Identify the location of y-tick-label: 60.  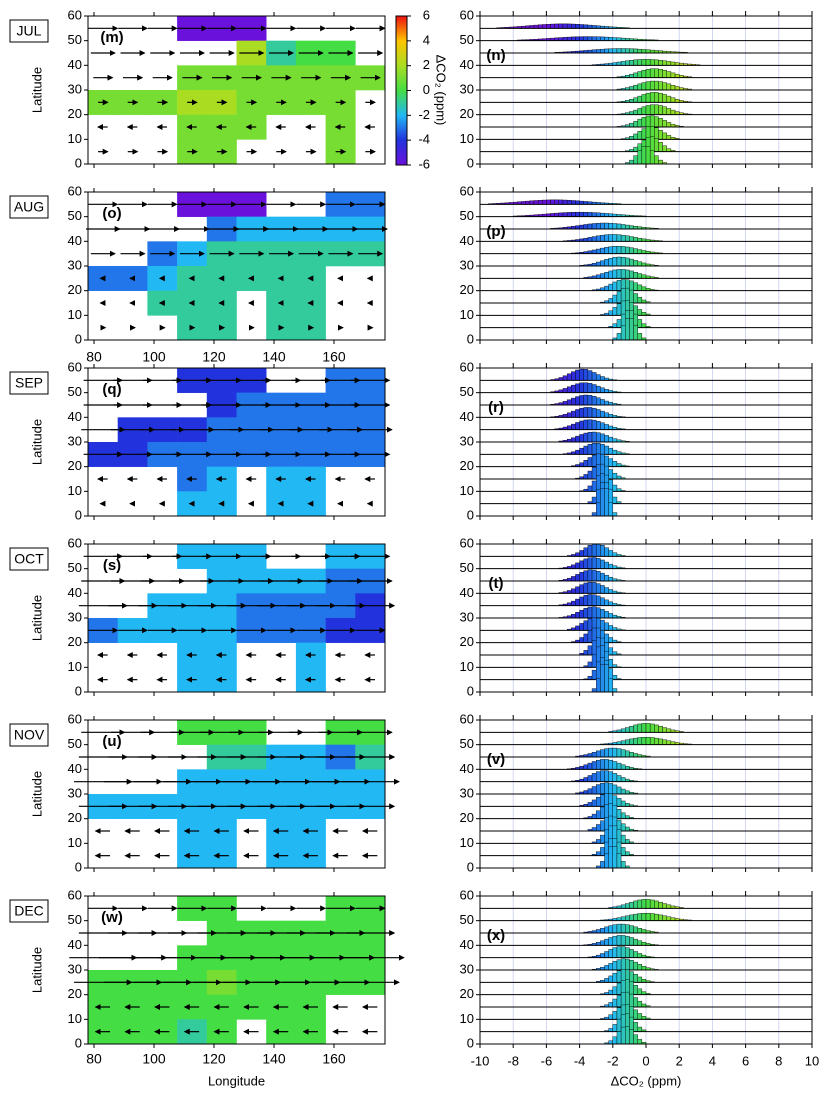
(75, 14).